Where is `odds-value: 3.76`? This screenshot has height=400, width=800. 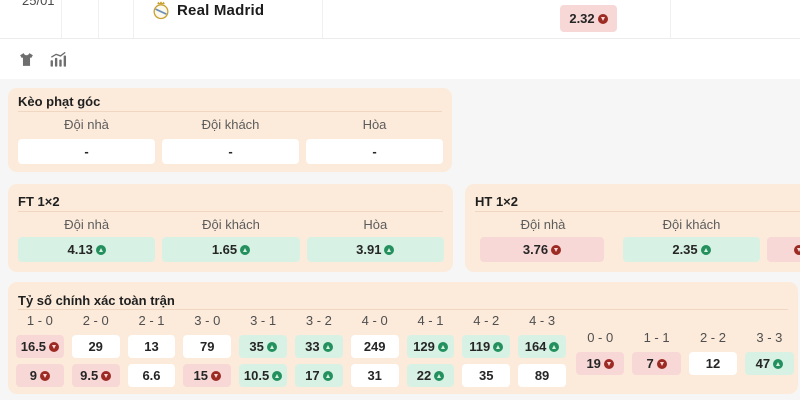
odds-value: 3.76 is located at coordinates (535, 249).